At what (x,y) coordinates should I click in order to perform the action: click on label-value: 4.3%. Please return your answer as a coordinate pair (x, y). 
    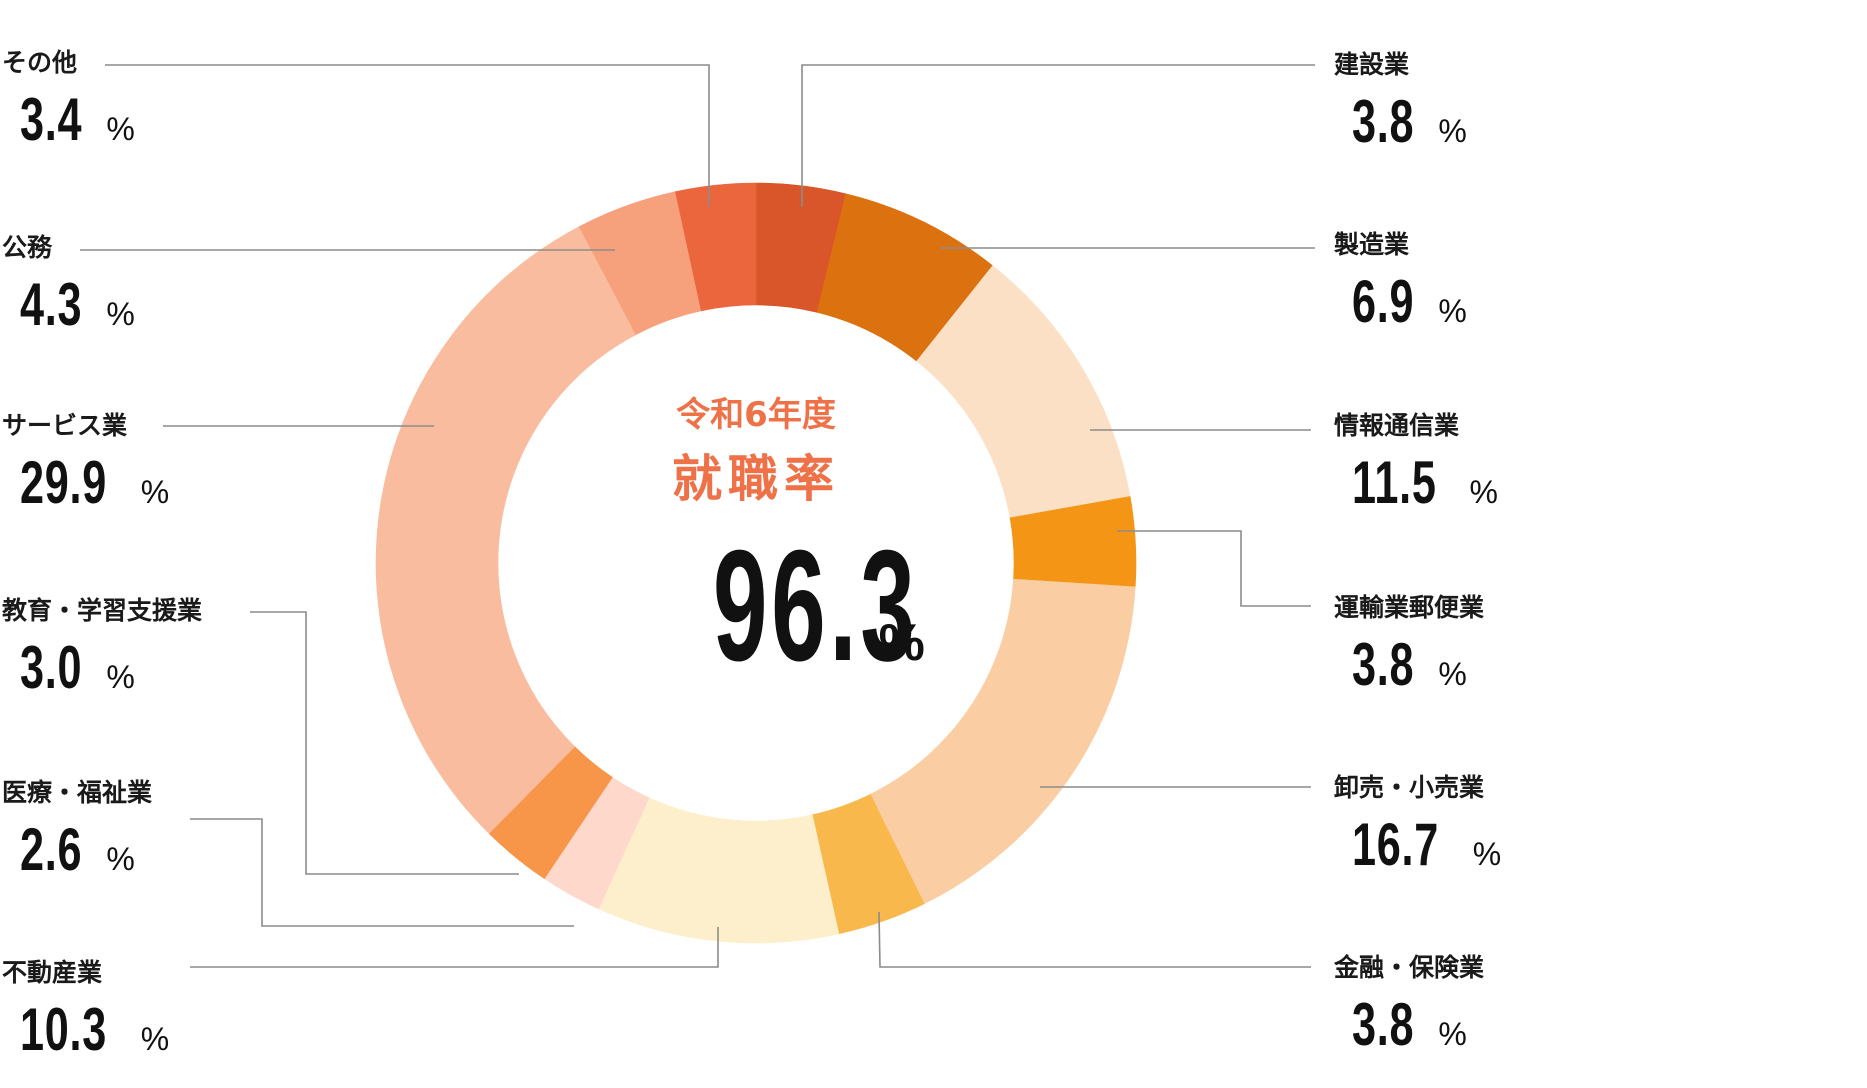
    Looking at the image, I should click on (77, 304).